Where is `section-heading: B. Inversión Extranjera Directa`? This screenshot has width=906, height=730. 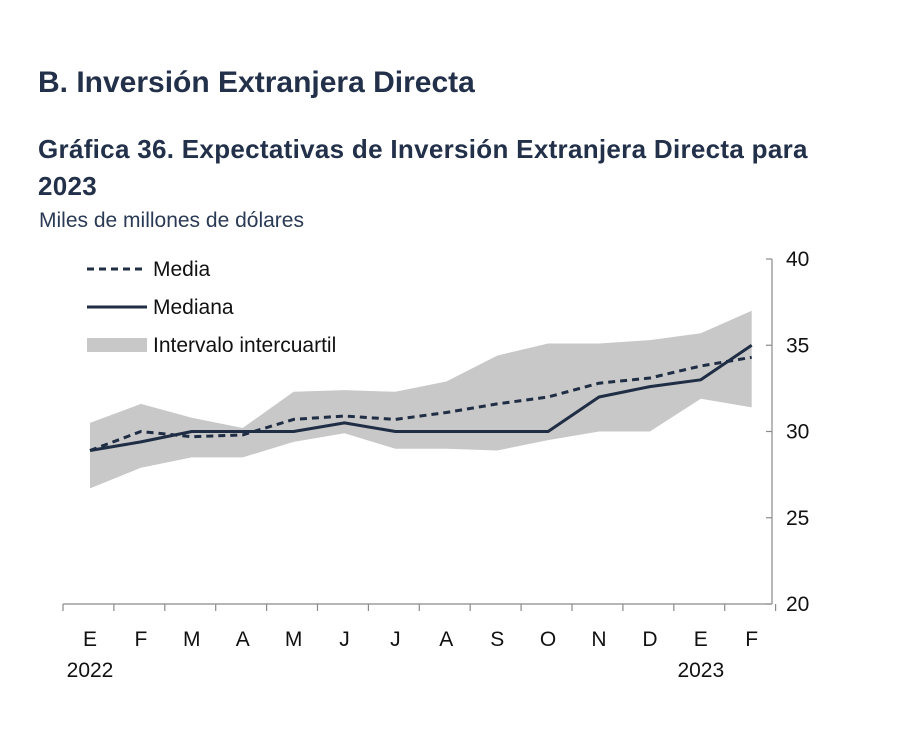
section-heading: B. Inversión Extranjera Directa is located at coordinates (256, 82).